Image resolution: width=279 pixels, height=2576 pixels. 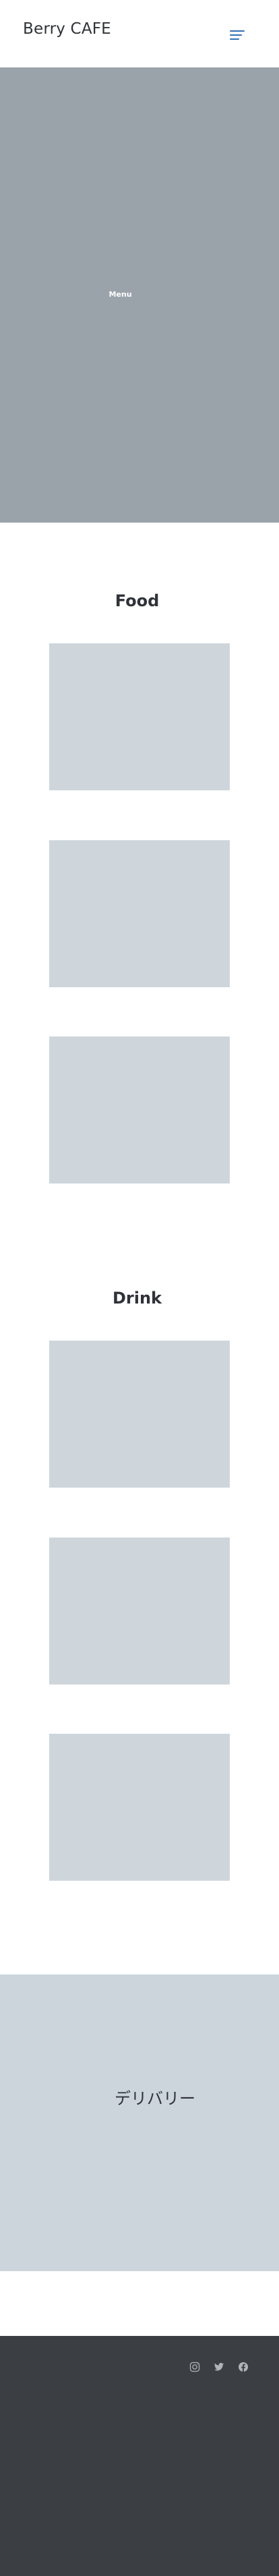 What do you see at coordinates (120, 294) in the screenshot?
I see `hero-title: Menu` at bounding box center [120, 294].